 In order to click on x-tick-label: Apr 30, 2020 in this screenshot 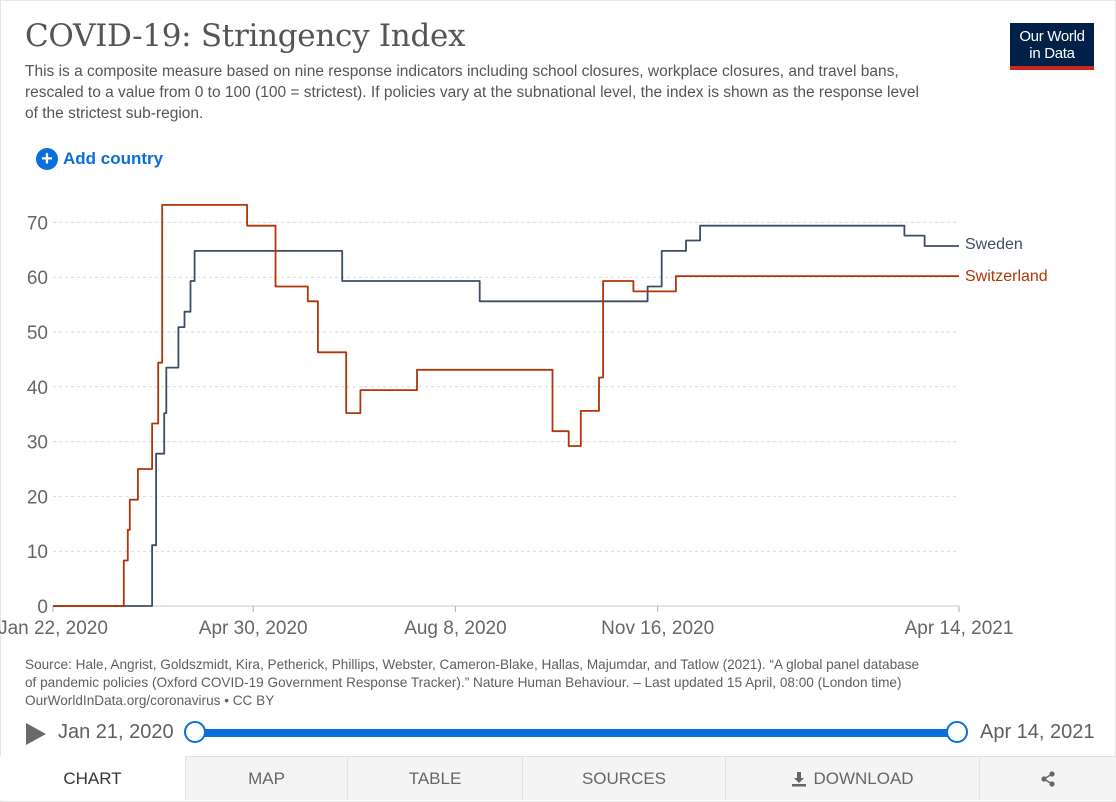, I will do `click(253, 628)`.